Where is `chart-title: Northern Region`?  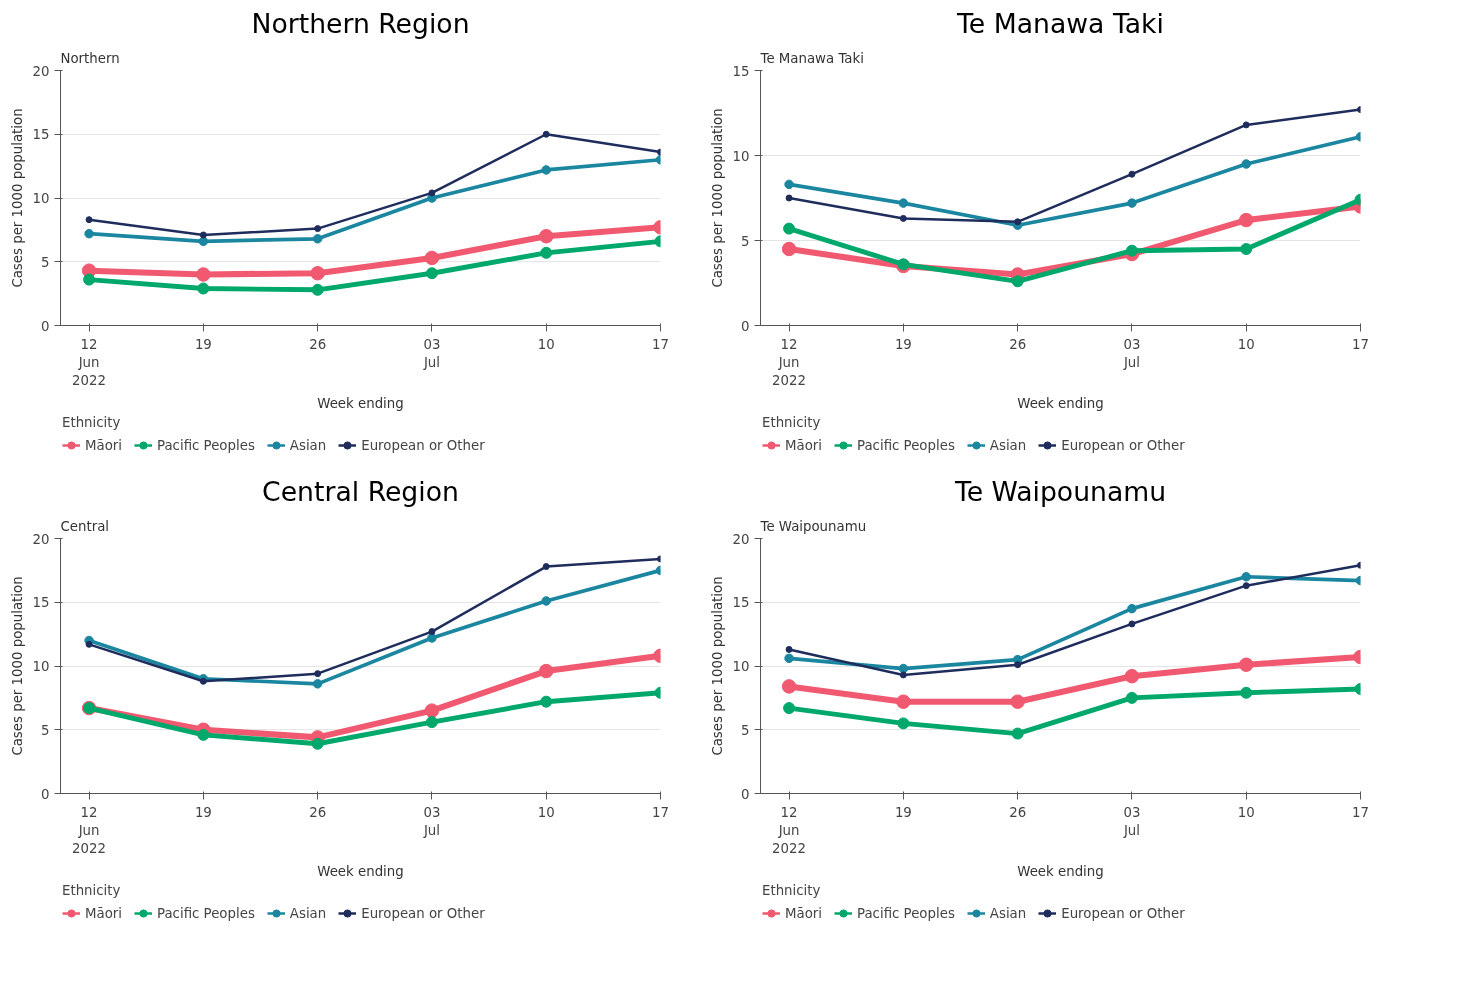 chart-title: Northern Region is located at coordinates (360, 23).